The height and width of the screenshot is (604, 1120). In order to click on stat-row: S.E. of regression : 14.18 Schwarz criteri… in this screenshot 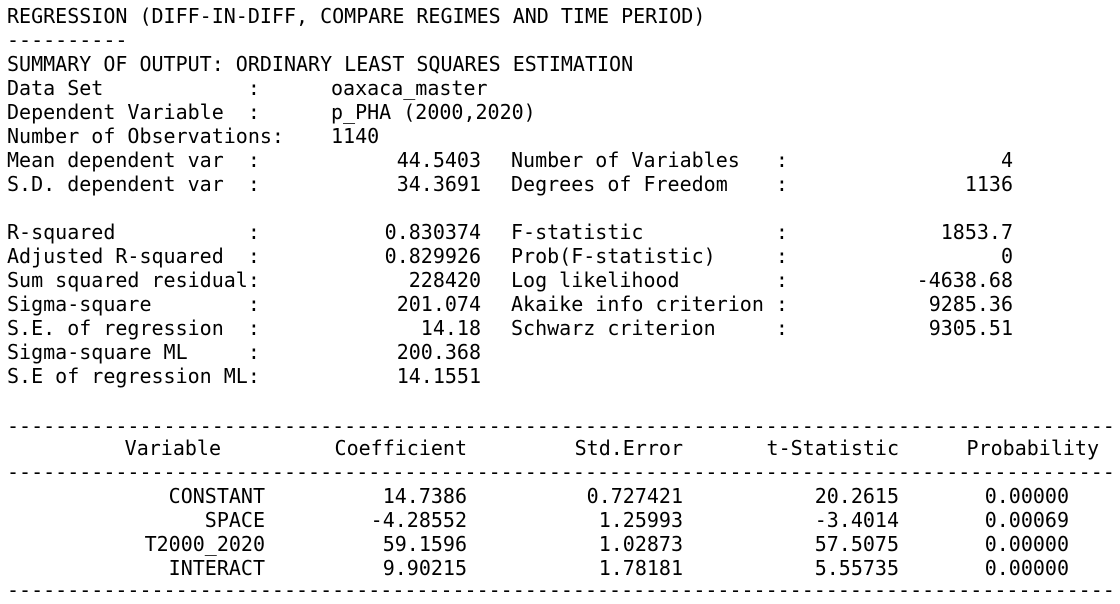, I will do `click(557, 328)`.